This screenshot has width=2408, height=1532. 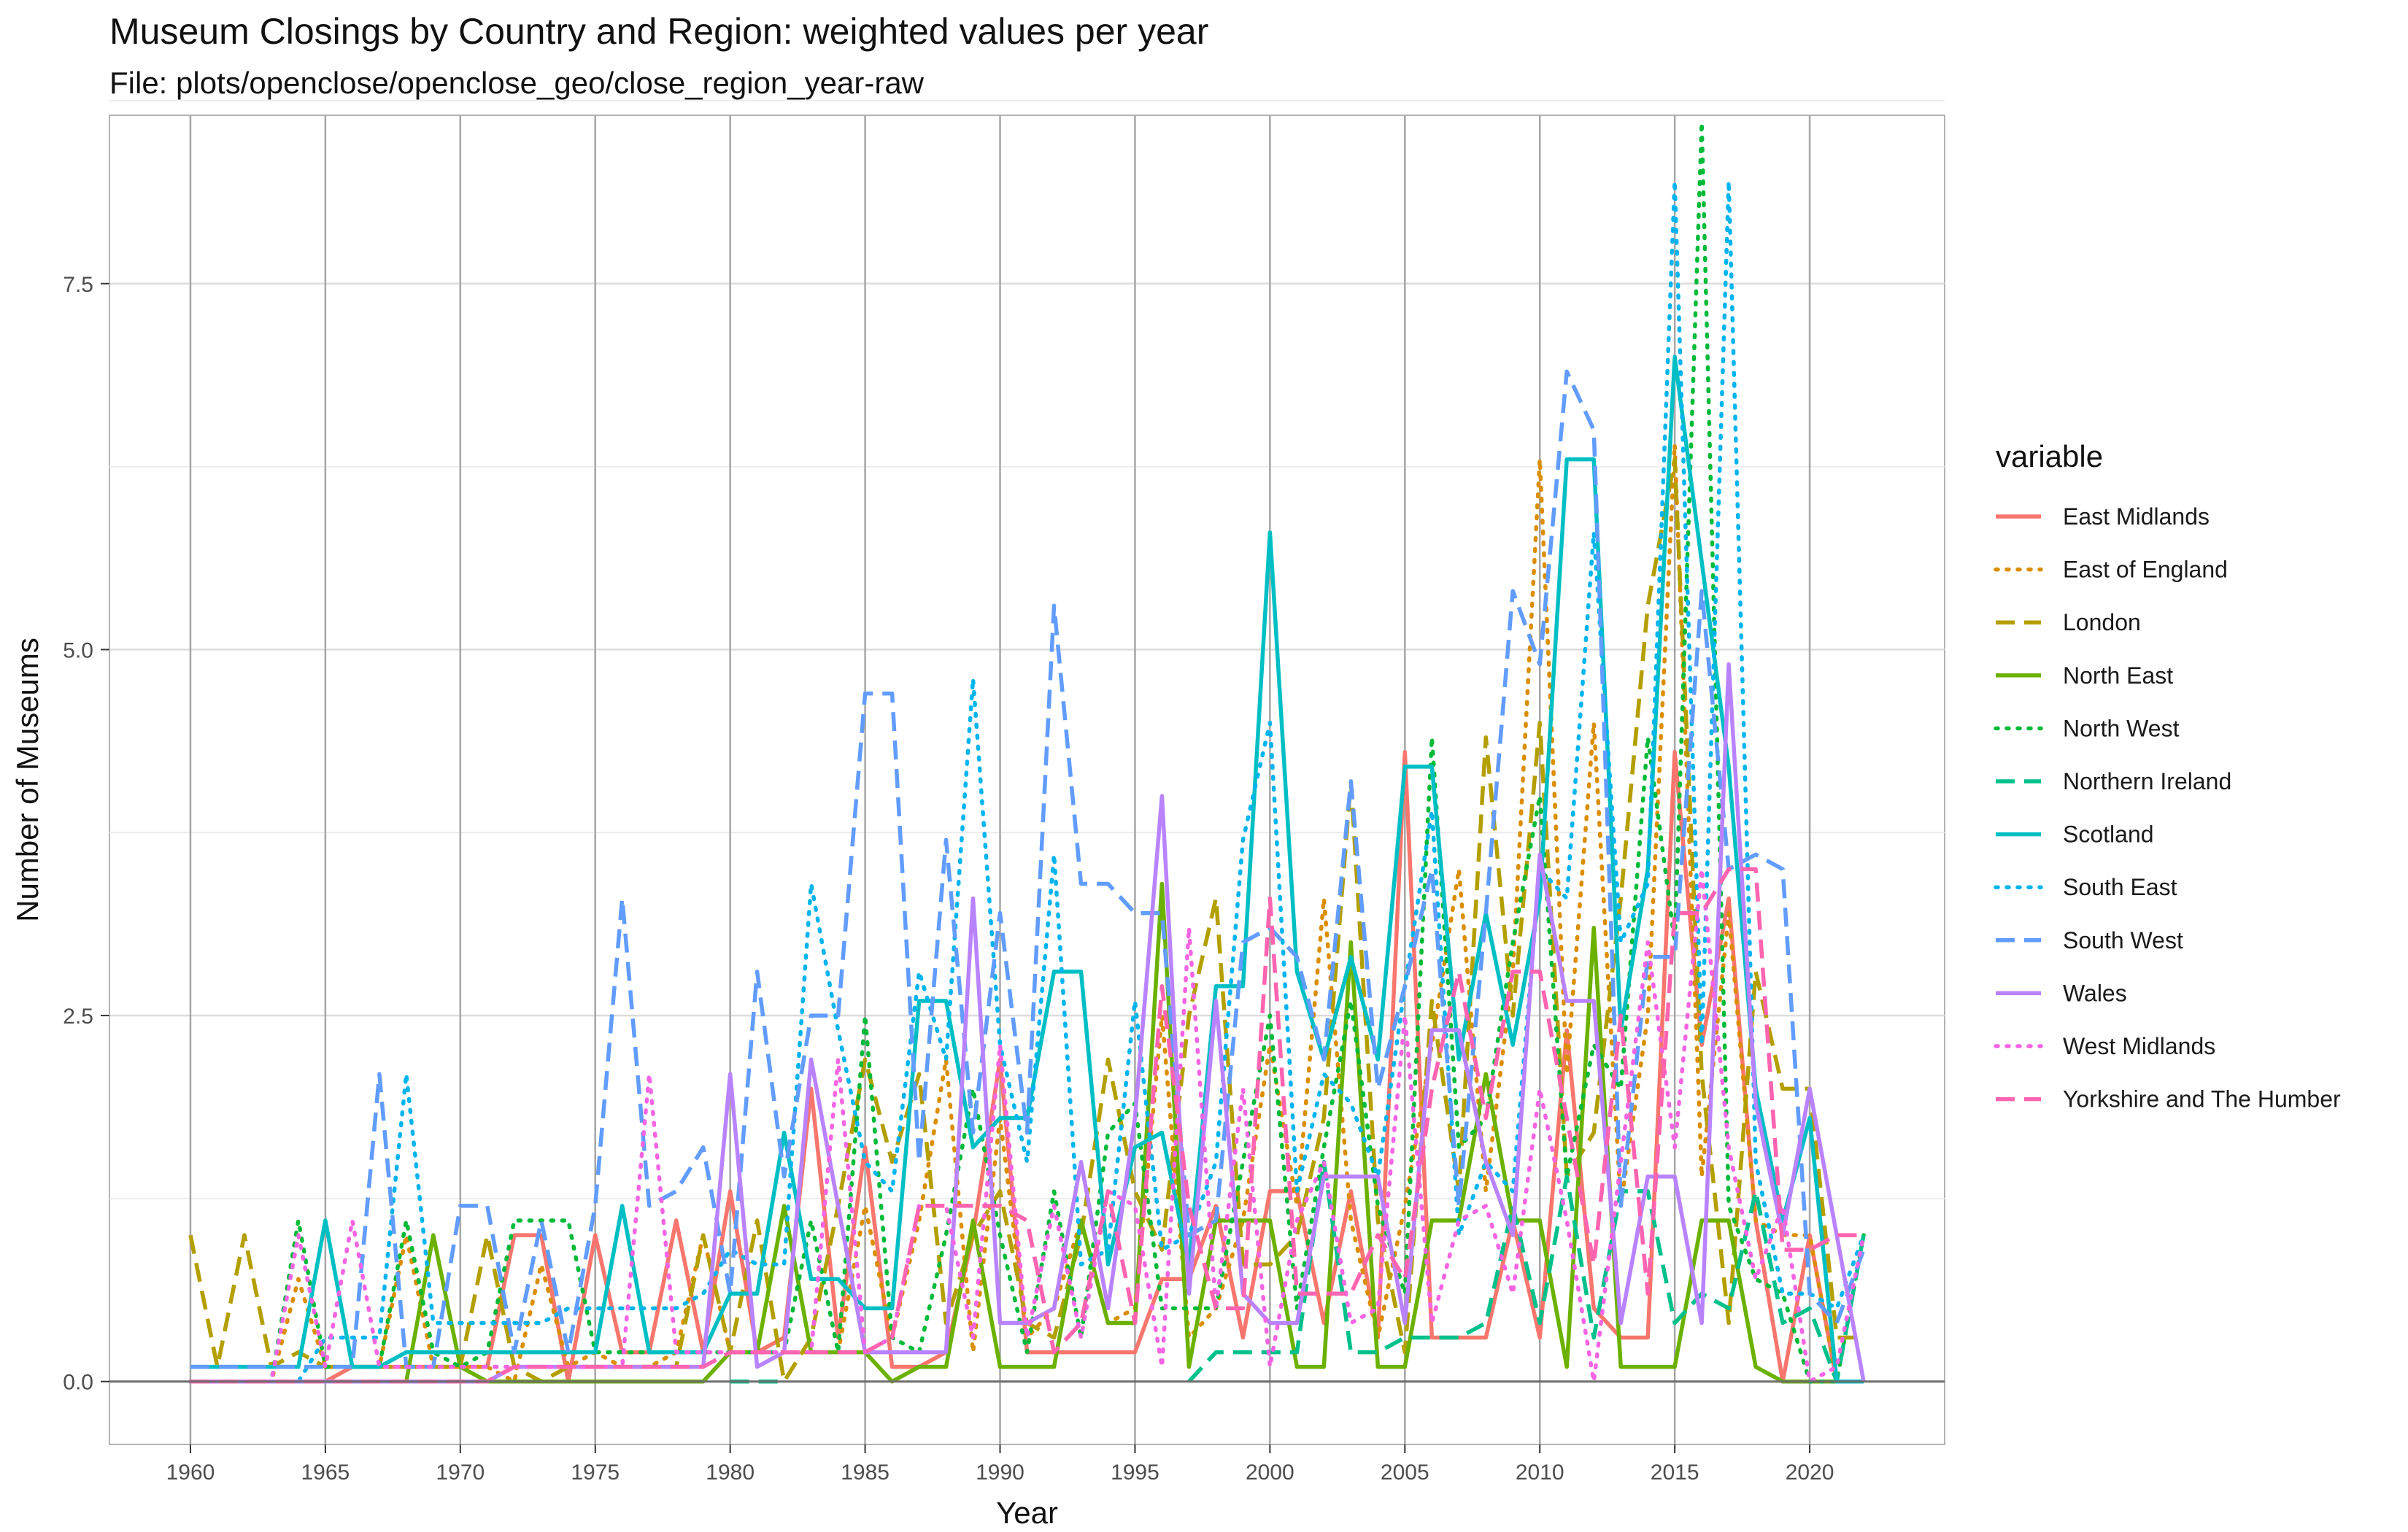 I want to click on y-tick-label: 5.0, so click(x=78, y=650).